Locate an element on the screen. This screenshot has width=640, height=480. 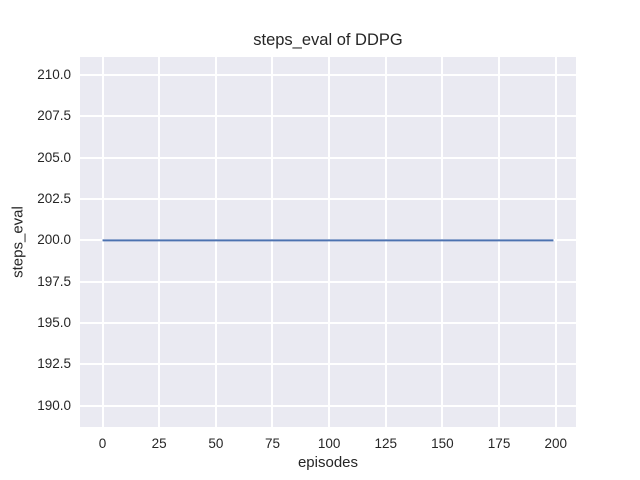
y-tick-label: 210.0 is located at coordinates (54, 75).